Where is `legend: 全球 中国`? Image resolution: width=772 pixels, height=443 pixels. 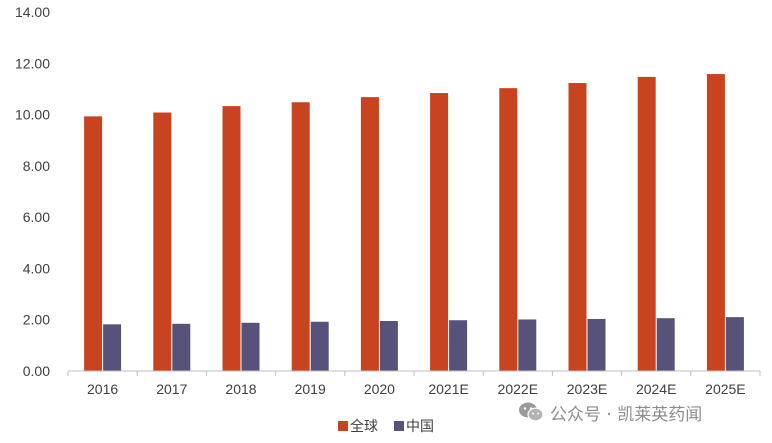 legend: 全球 中国 is located at coordinates (386, 426).